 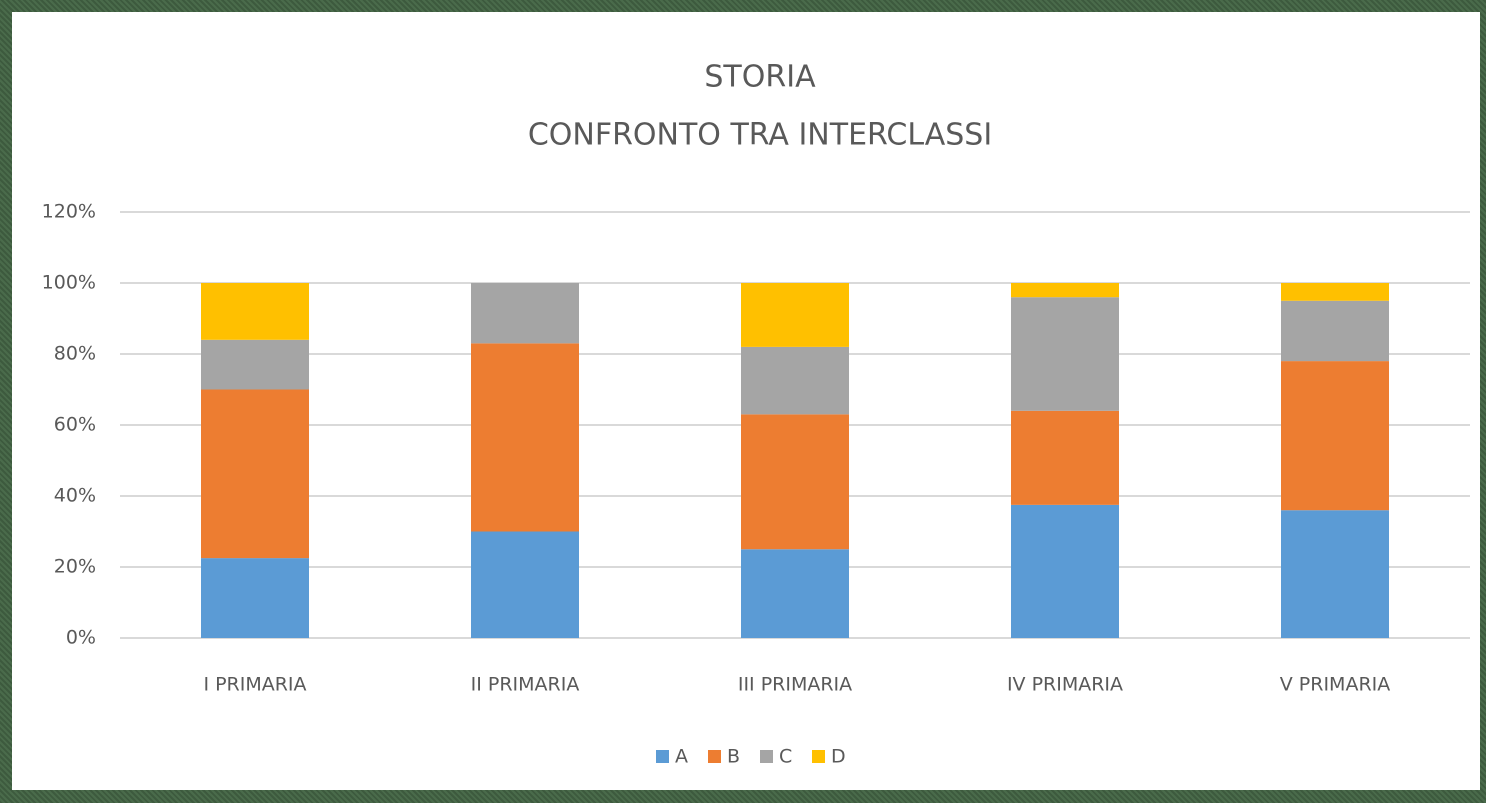 What do you see at coordinates (785, 757) in the screenshot?
I see `legend-label: C` at bounding box center [785, 757].